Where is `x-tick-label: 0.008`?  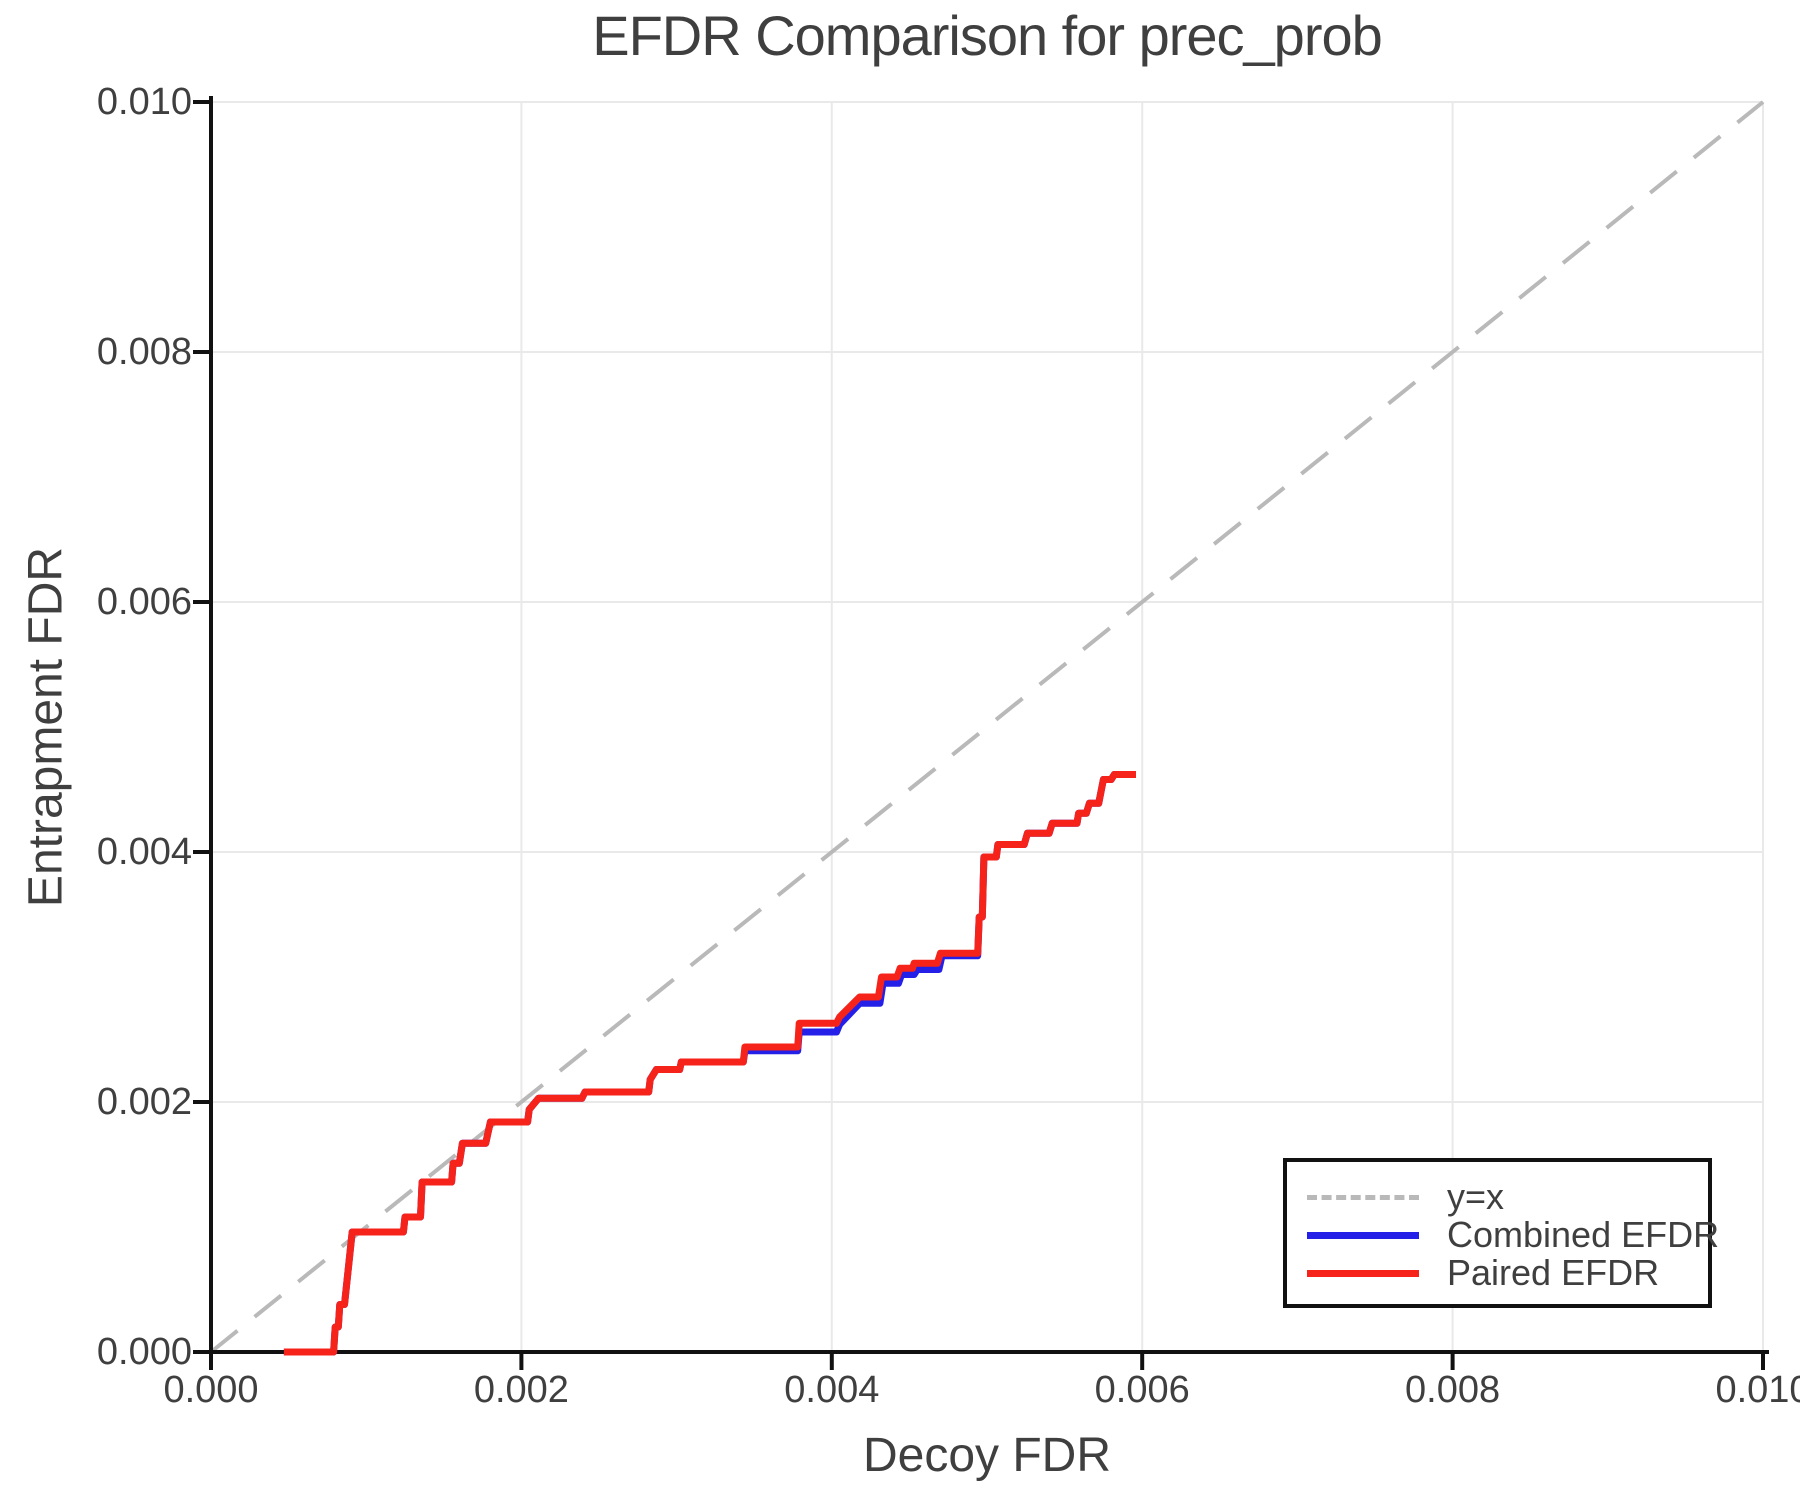 x-tick-label: 0.008 is located at coordinates (1453, 1390).